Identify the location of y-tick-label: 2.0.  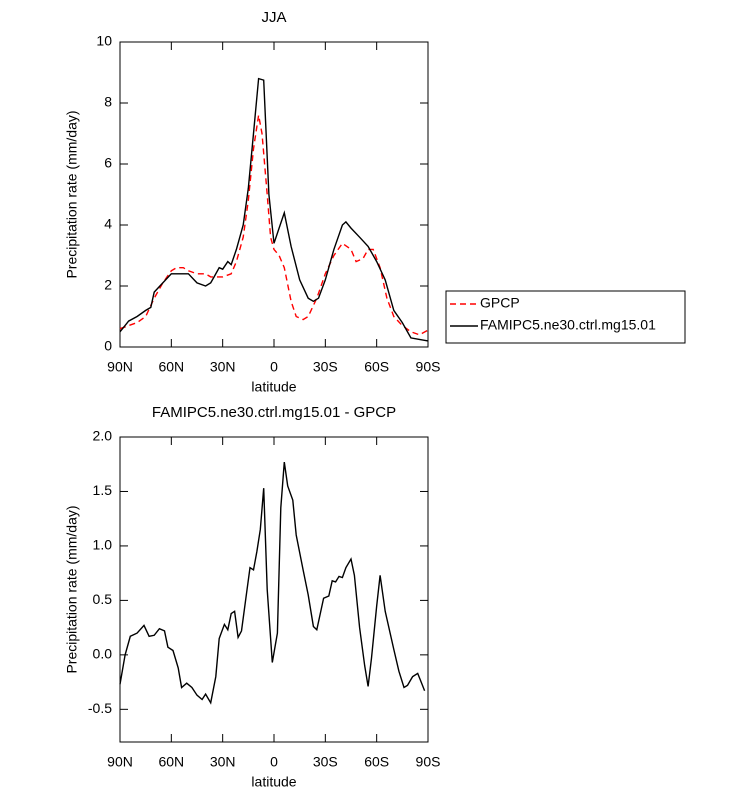
(103, 436).